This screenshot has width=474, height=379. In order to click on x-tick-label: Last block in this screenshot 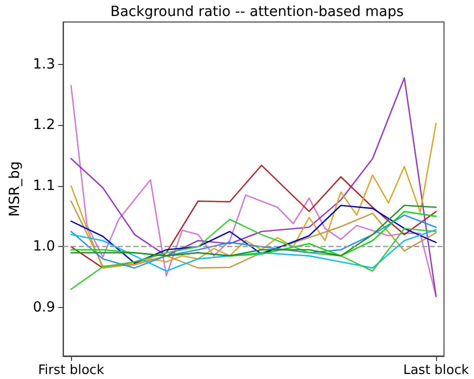, I will do `click(436, 370)`.